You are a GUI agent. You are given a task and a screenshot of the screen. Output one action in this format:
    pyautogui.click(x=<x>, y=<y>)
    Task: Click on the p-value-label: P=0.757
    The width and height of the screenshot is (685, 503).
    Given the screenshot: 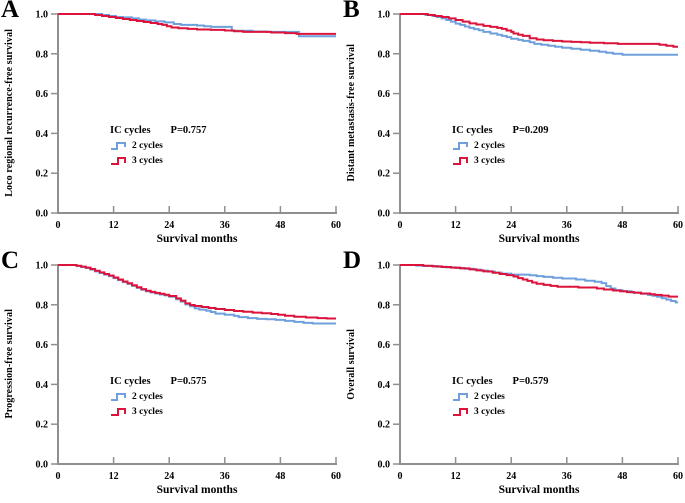 What is the action you would take?
    pyautogui.click(x=188, y=130)
    